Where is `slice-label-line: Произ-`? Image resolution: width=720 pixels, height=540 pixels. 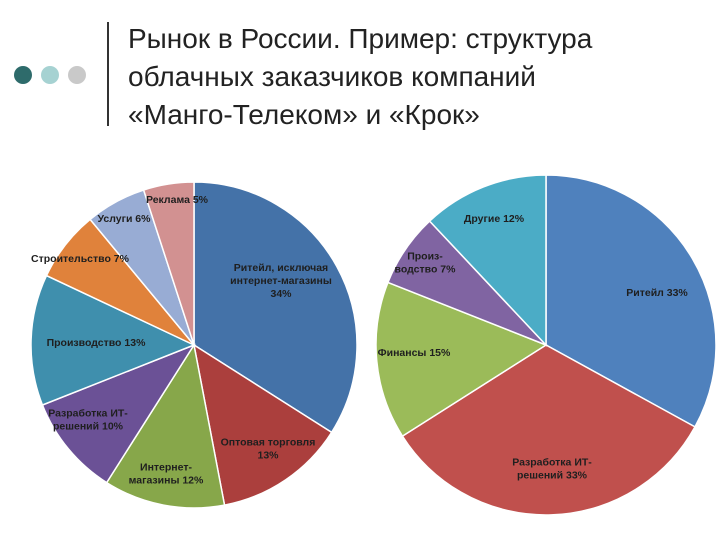
slice-label-line: Произ- is located at coordinates (425, 257).